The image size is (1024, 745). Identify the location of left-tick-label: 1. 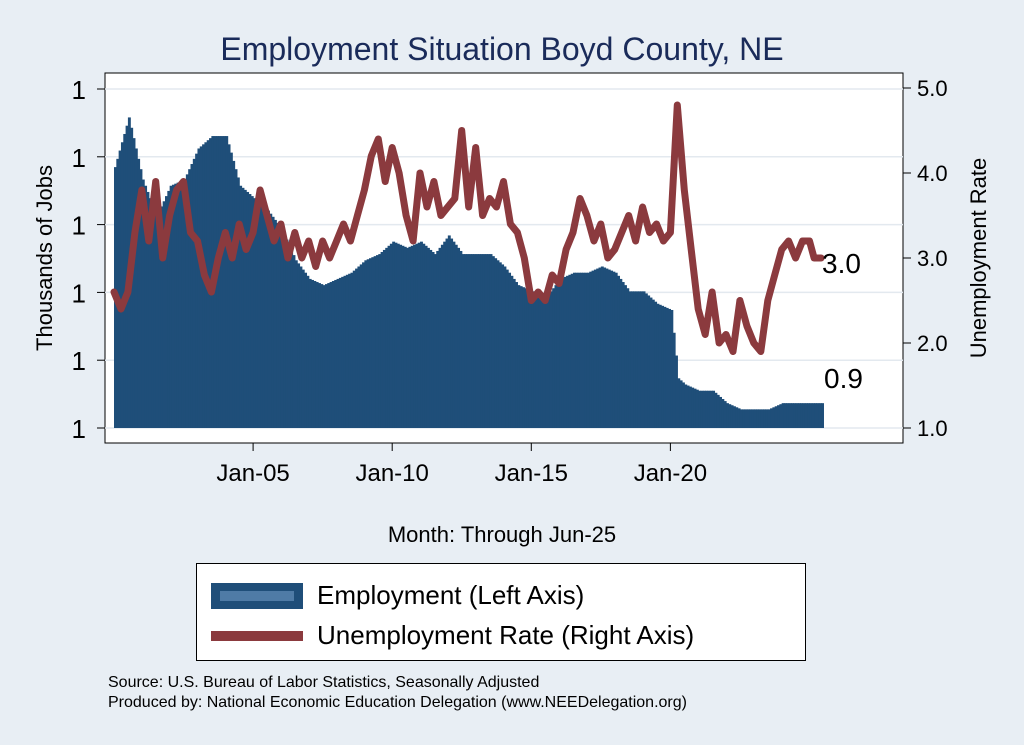
(79, 361).